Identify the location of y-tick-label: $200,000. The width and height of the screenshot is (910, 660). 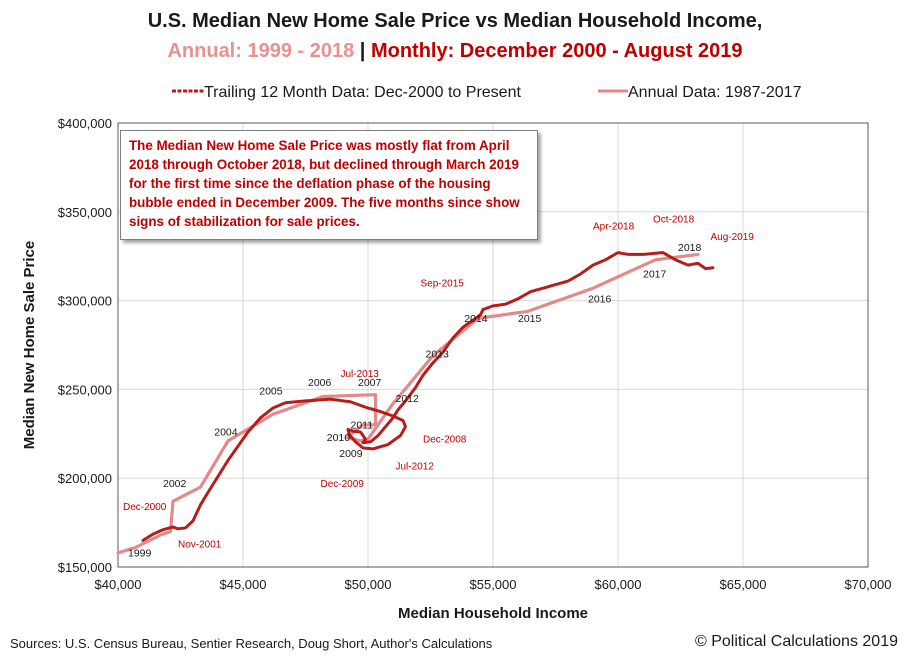
(85, 478).